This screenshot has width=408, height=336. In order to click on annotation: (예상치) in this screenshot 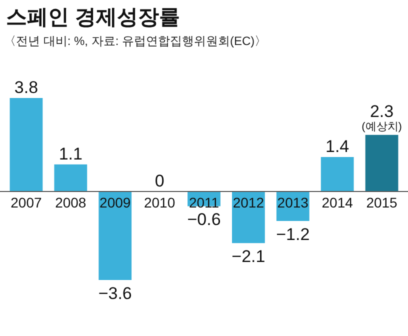, I will do `click(382, 126)`.